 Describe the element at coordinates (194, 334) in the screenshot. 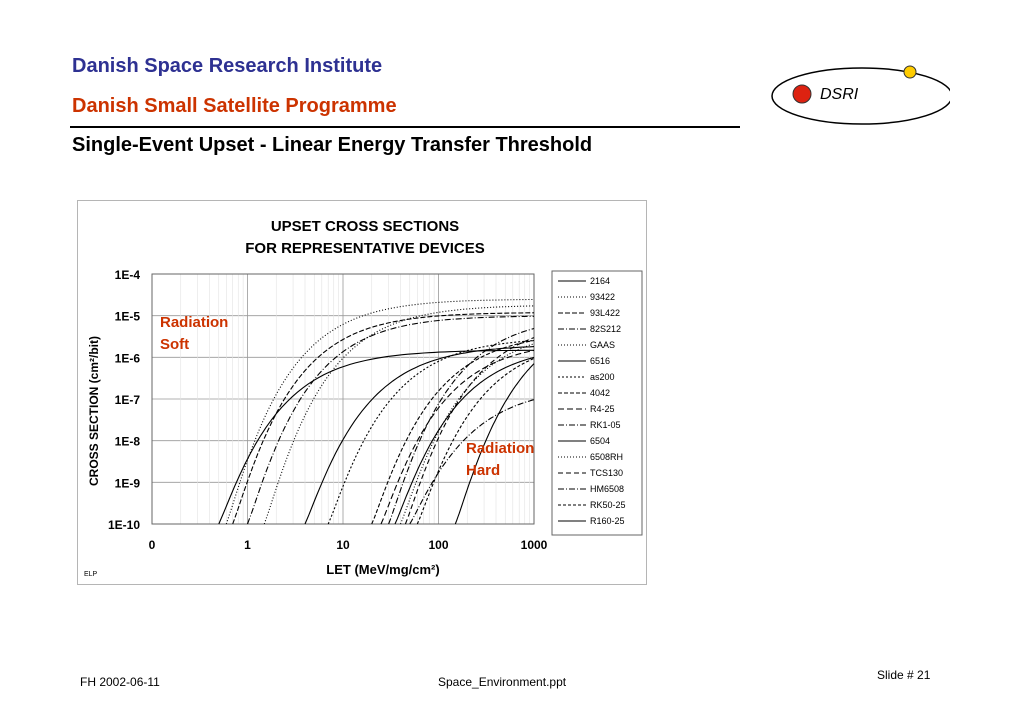

I see `radiation-soft-label: Radiation Soft` at that location.